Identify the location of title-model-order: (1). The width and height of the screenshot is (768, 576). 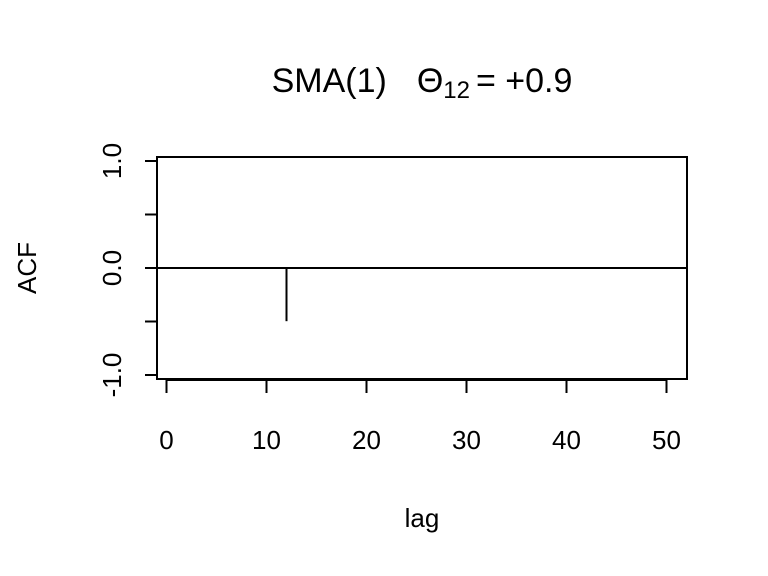
(366, 81).